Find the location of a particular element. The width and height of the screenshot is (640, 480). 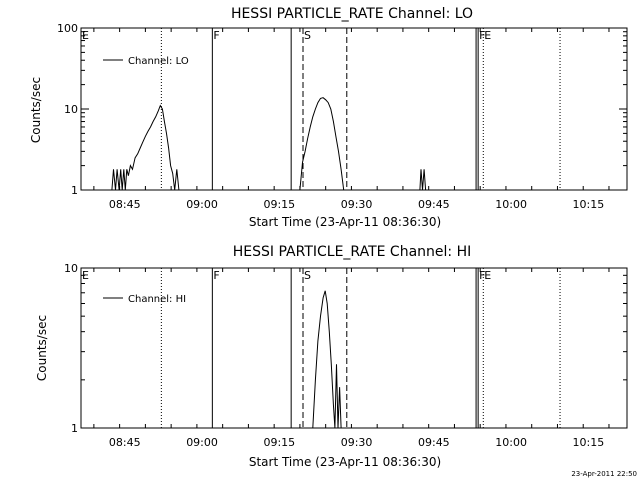

lo-x-tick-label: 10:15 is located at coordinates (589, 204).